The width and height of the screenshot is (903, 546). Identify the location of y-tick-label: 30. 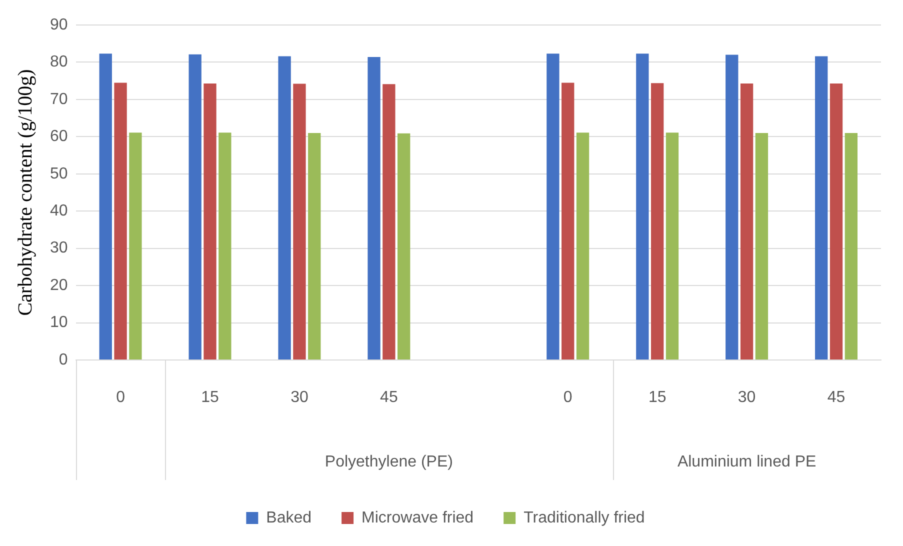
(59, 248).